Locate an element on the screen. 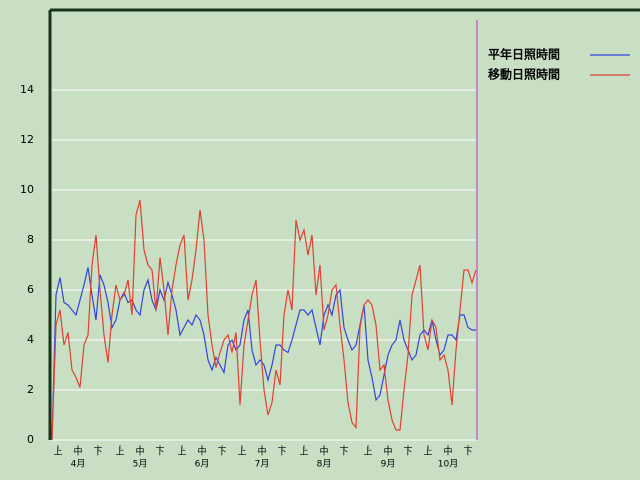 The image size is (640, 480). month-label: 7月 is located at coordinates (262, 464).